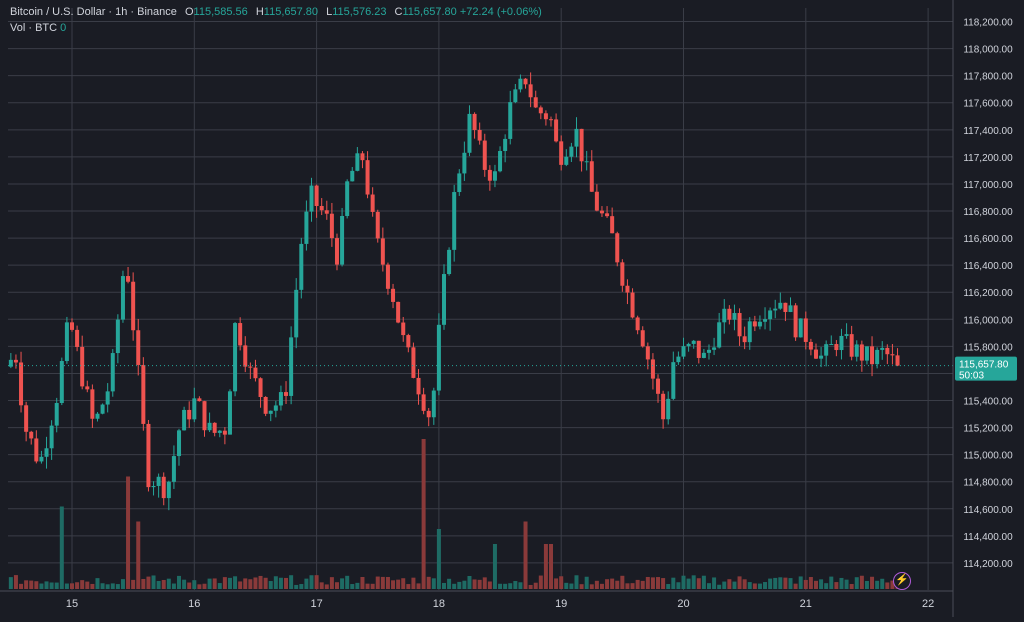 This screenshot has height=622, width=1024. I want to click on symbol-title: Bitcoin / U.S. Dollar · 1h · Binance, so click(93, 12).